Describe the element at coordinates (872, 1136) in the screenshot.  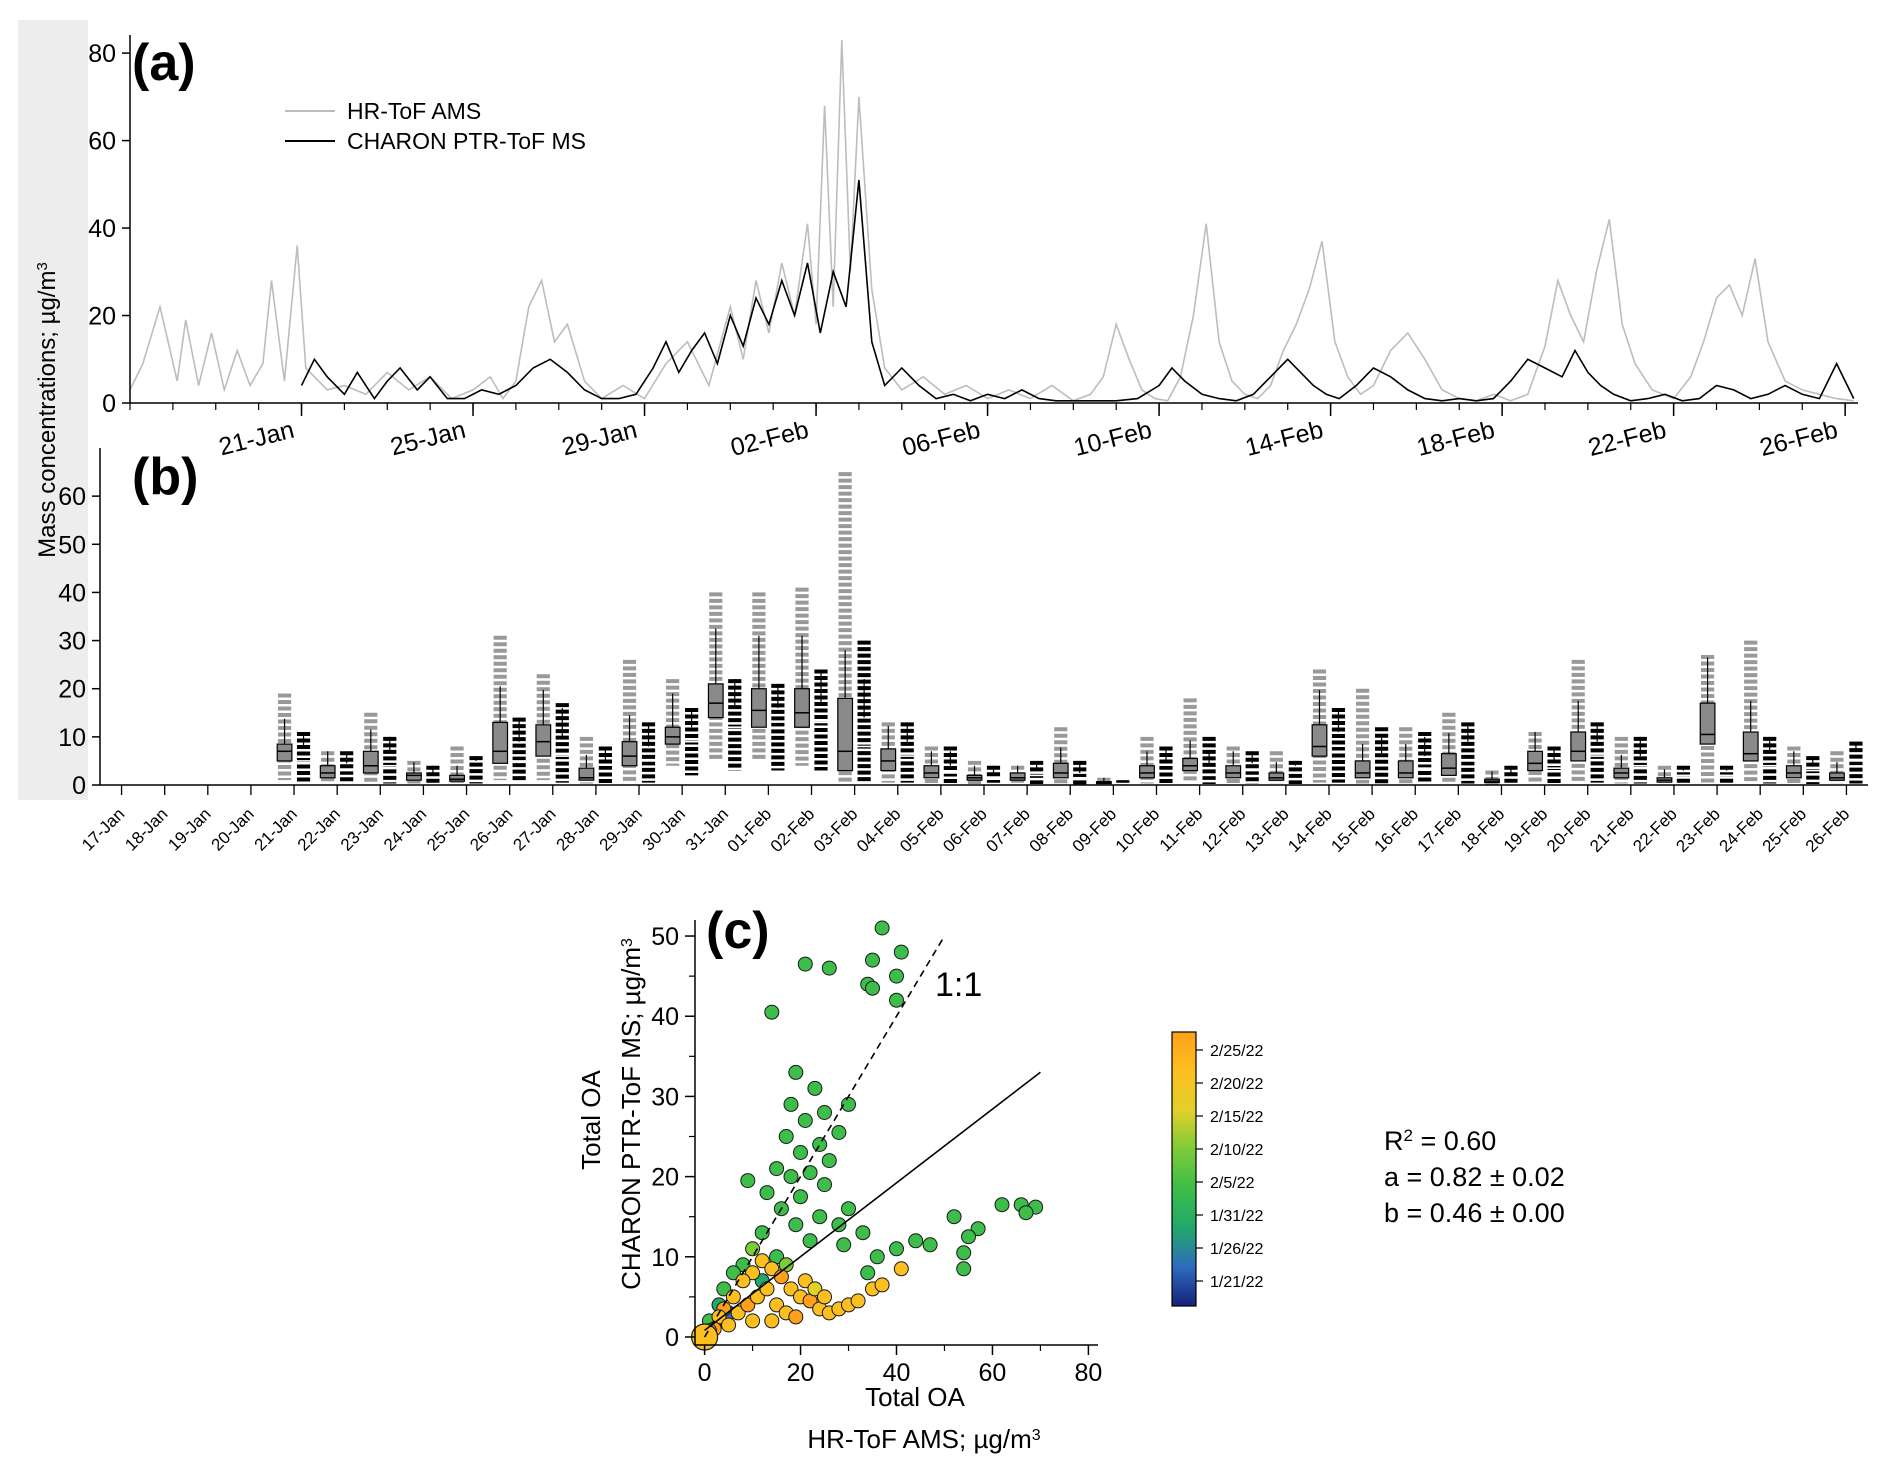
I see `panel-c-lines` at that location.